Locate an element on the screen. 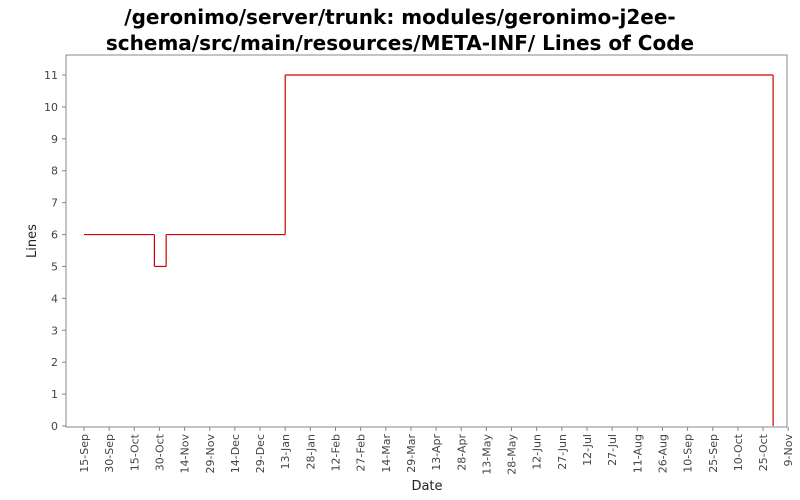  x-tick-label: 15-Oct is located at coordinates (134, 452).